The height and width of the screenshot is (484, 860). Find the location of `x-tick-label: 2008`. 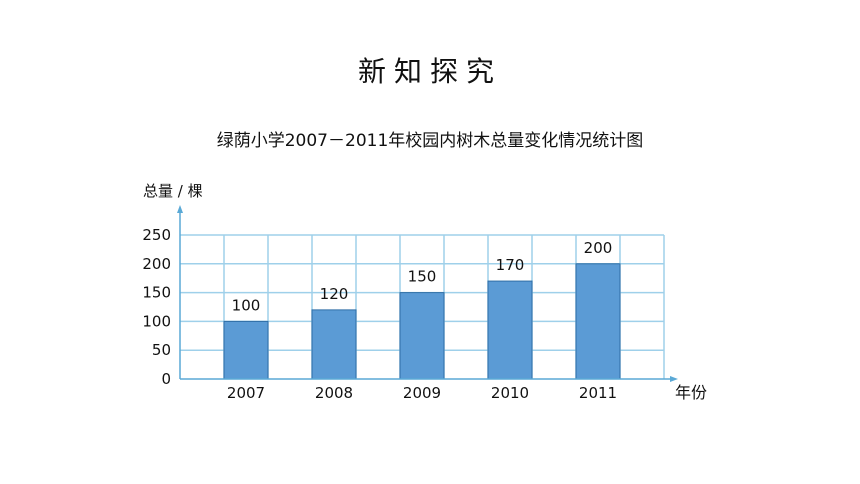

x-tick-label: 2008 is located at coordinates (334, 393).